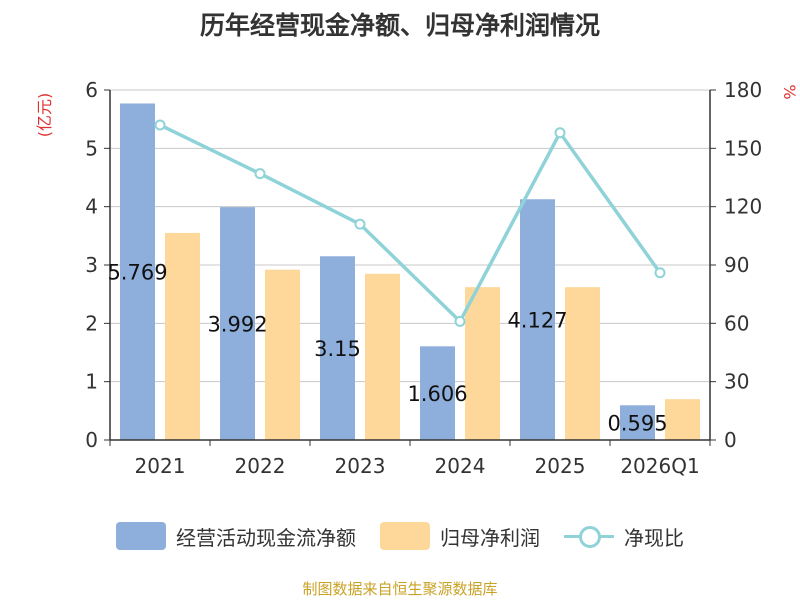 The width and height of the screenshot is (800, 600). Describe the element at coordinates (730, 440) in the screenshot. I see `y-right-tick-label: 0` at that location.